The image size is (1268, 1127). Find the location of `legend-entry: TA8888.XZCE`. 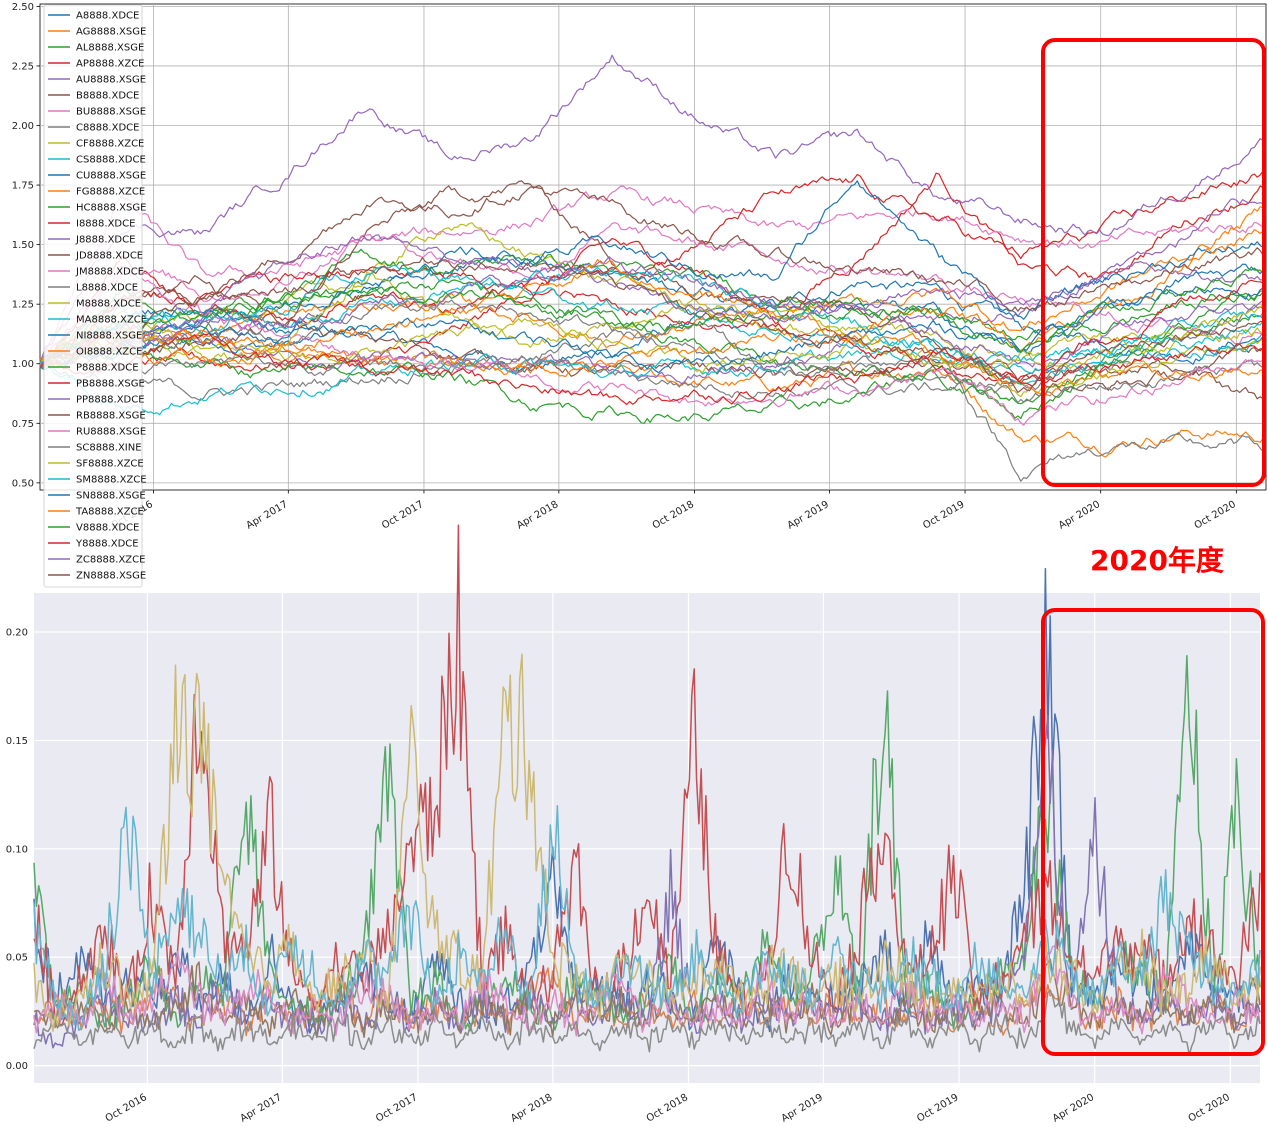

legend-entry: TA8888.XZCE is located at coordinates (109, 512).